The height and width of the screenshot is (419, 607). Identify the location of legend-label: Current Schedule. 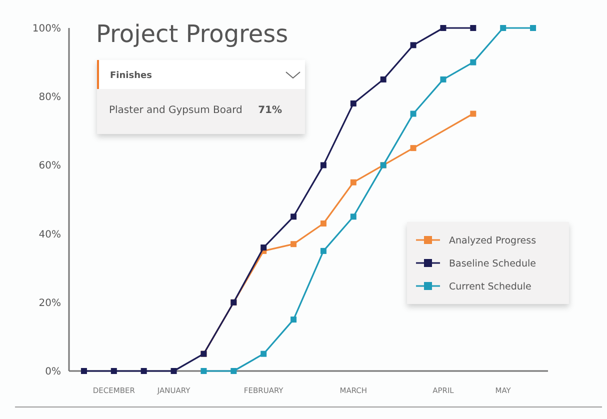
(490, 286).